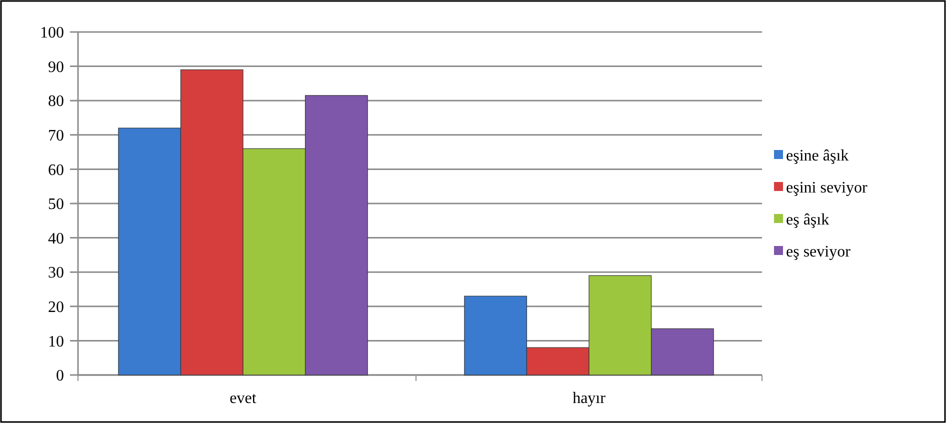 The image size is (950, 427). I want to click on x-tick-label: hayır, so click(589, 398).